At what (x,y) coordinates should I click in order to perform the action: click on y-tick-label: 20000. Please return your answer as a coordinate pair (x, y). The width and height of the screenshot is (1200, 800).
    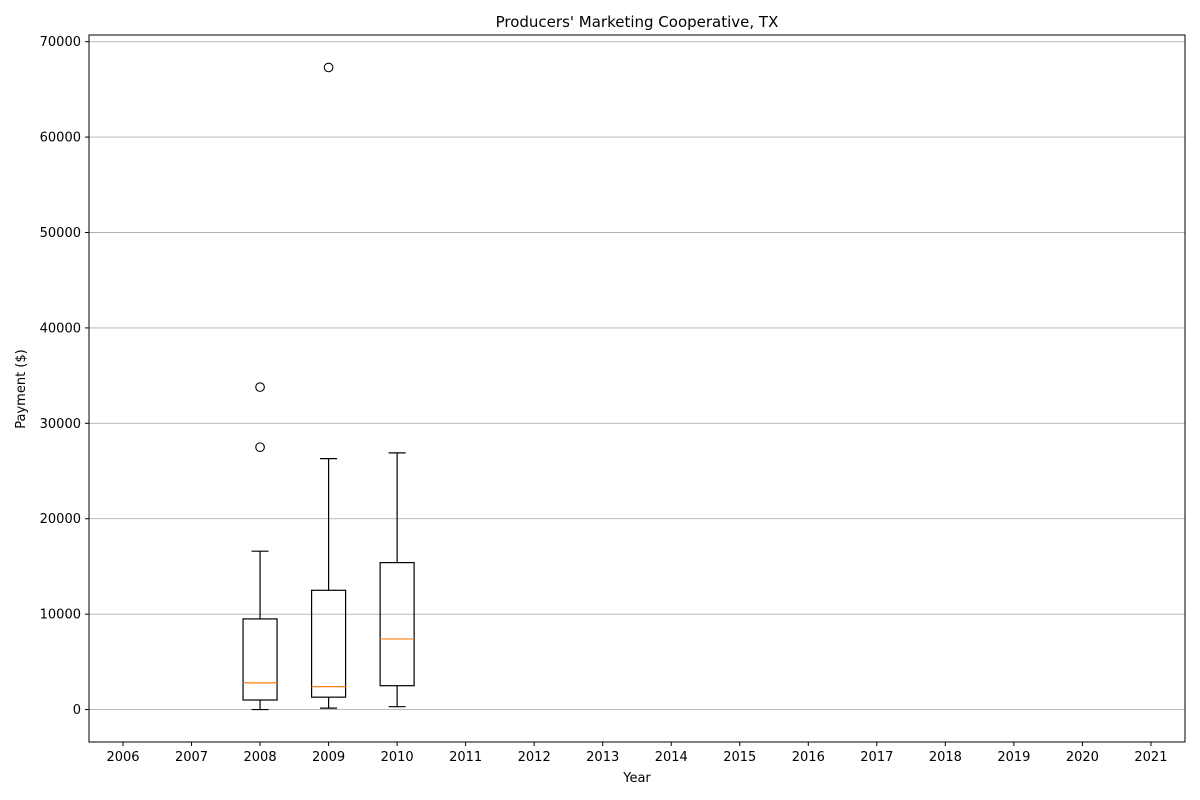
    Looking at the image, I should click on (60, 519).